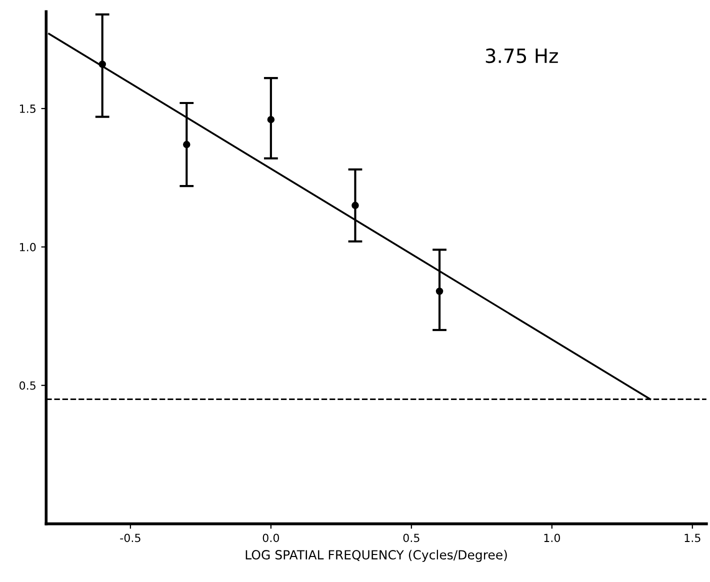  Describe the element at coordinates (130, 538) in the screenshot. I see `x-tick-label: -0.5` at that location.